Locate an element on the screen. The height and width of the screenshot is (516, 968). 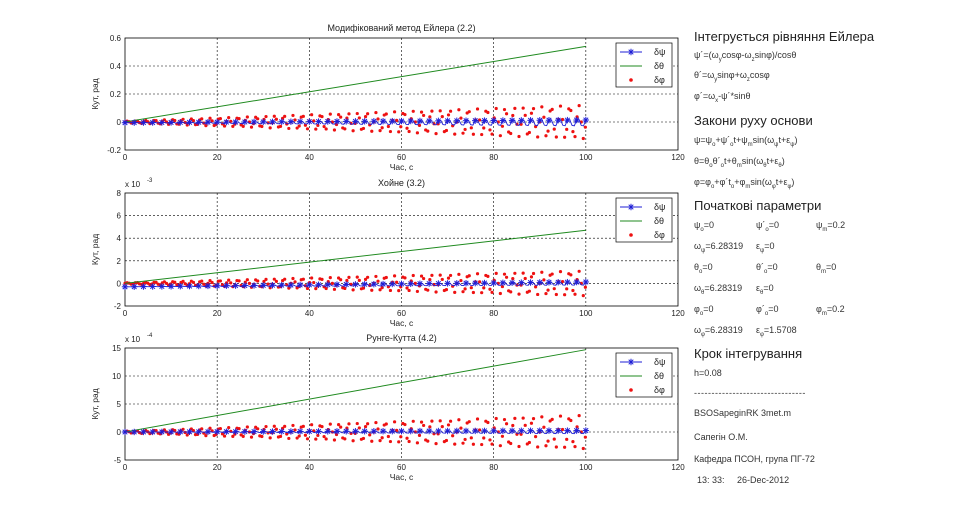
x-tick-label: 120 is located at coordinates (678, 467).